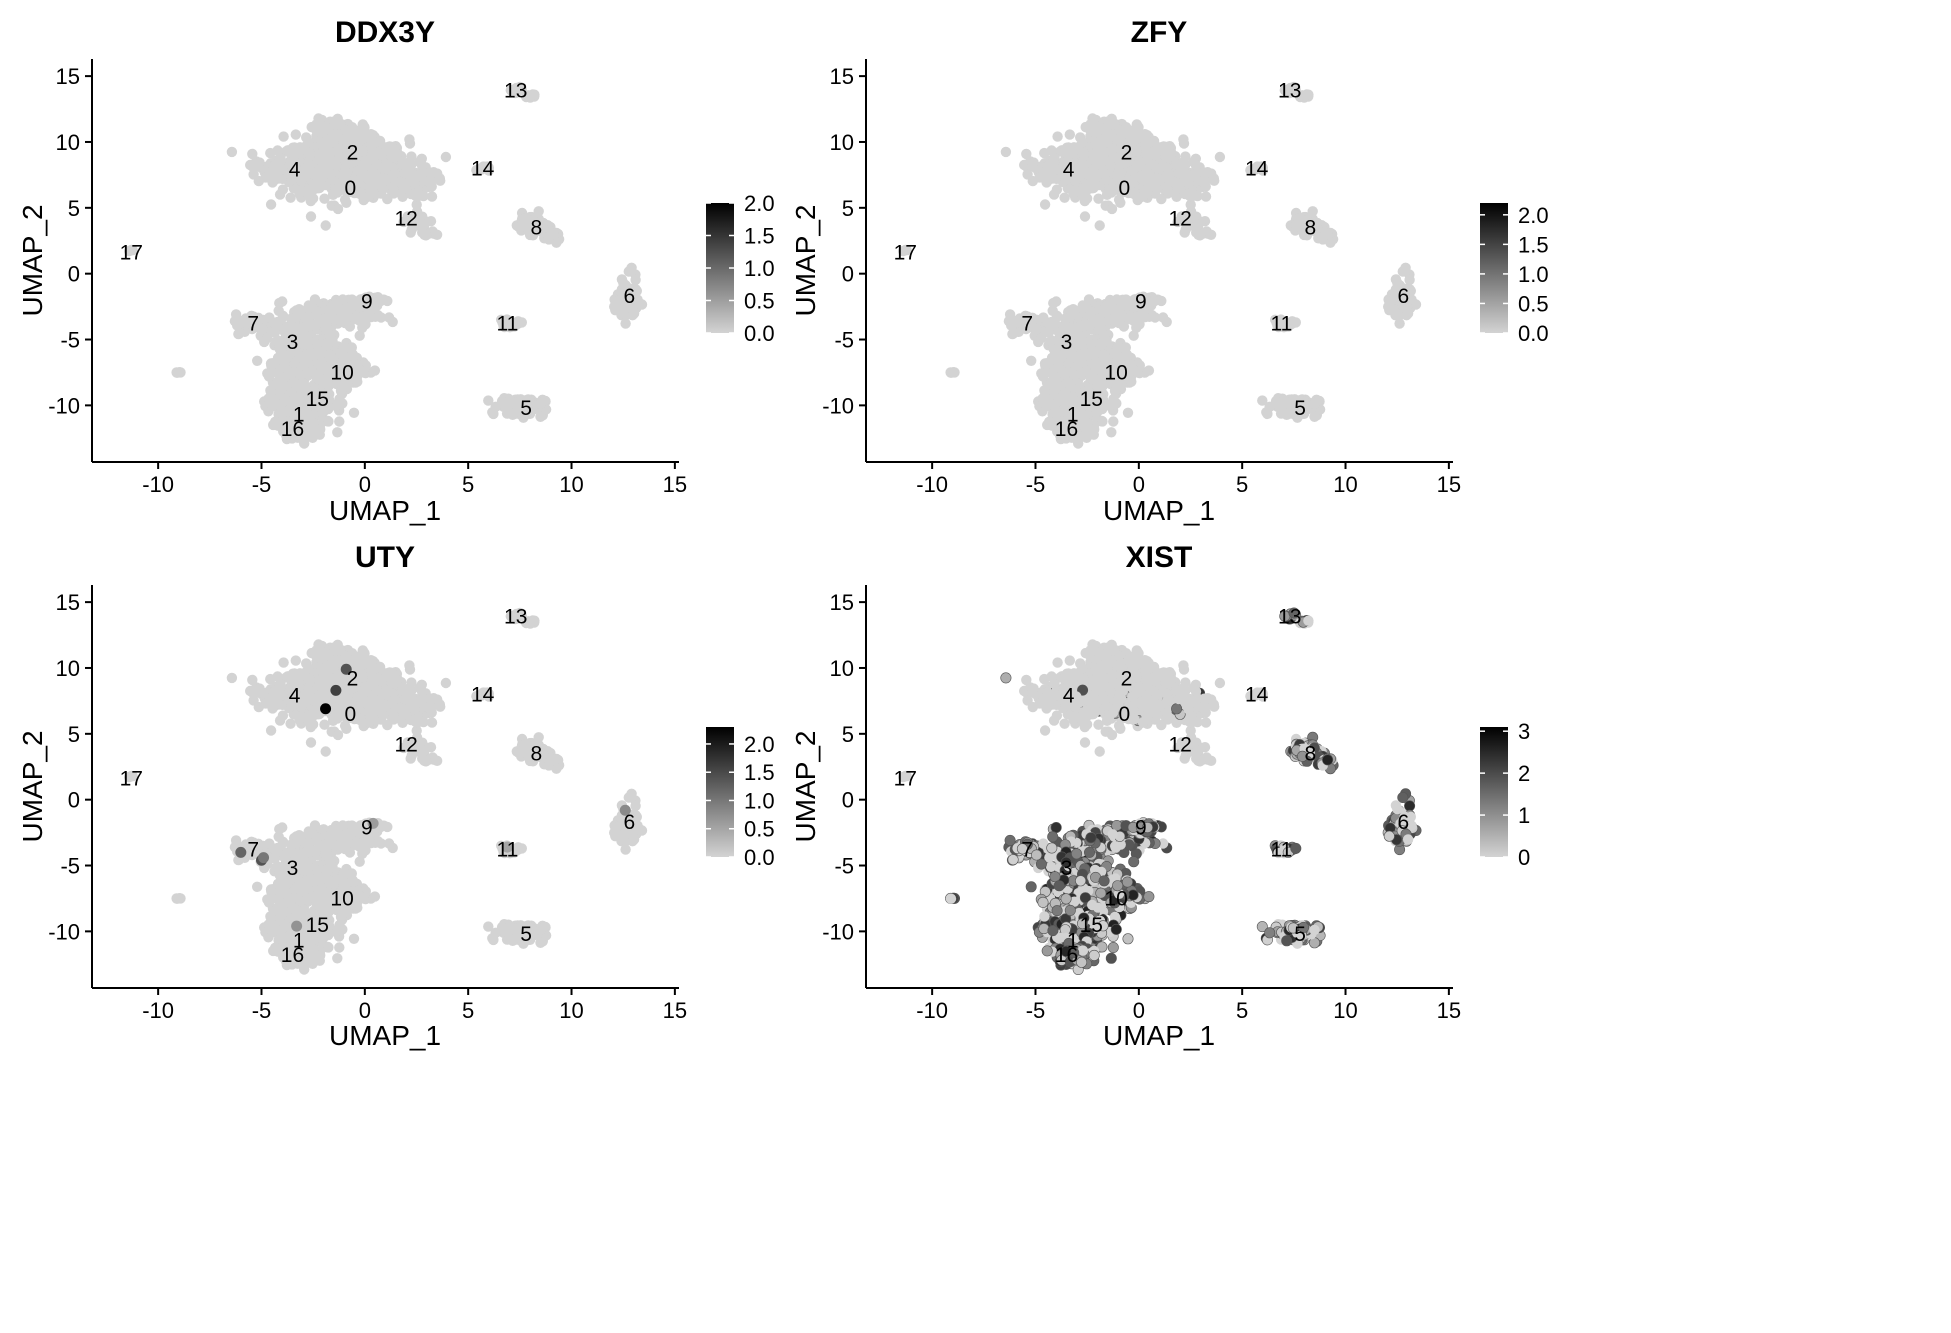 This screenshot has width=1951, height=1333. Describe the element at coordinates (386, 265) in the screenshot. I see `cell-points` at that location.